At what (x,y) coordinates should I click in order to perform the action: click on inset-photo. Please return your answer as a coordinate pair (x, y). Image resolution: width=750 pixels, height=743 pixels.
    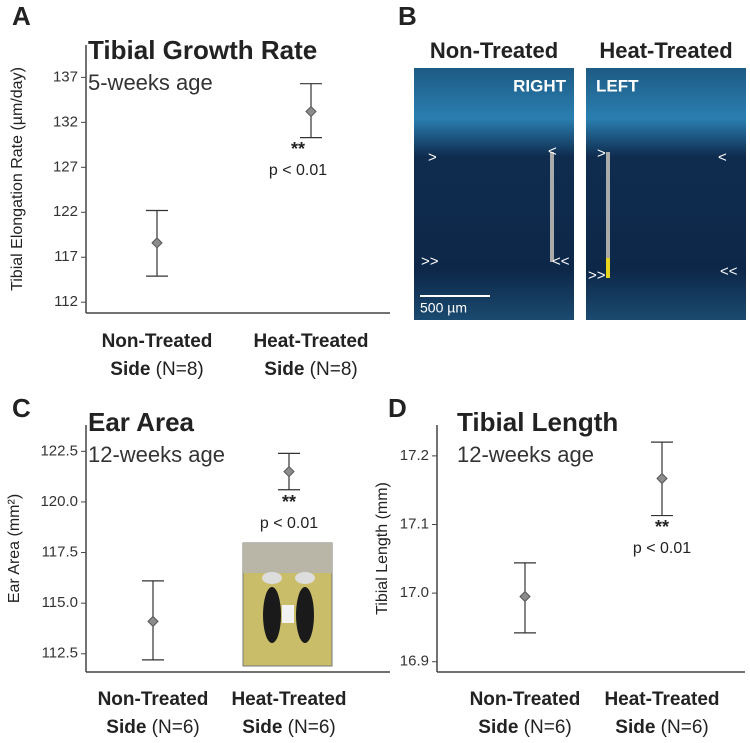
    Looking at the image, I should click on (287, 604).